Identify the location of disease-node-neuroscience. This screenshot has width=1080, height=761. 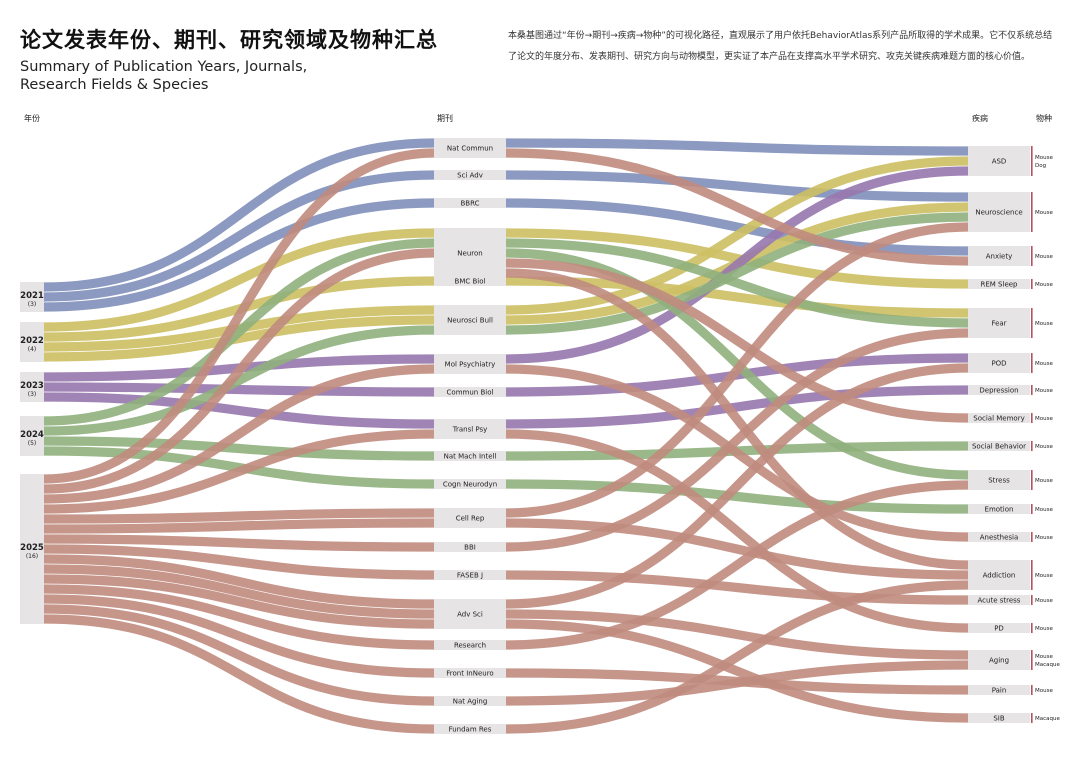
(999, 212).